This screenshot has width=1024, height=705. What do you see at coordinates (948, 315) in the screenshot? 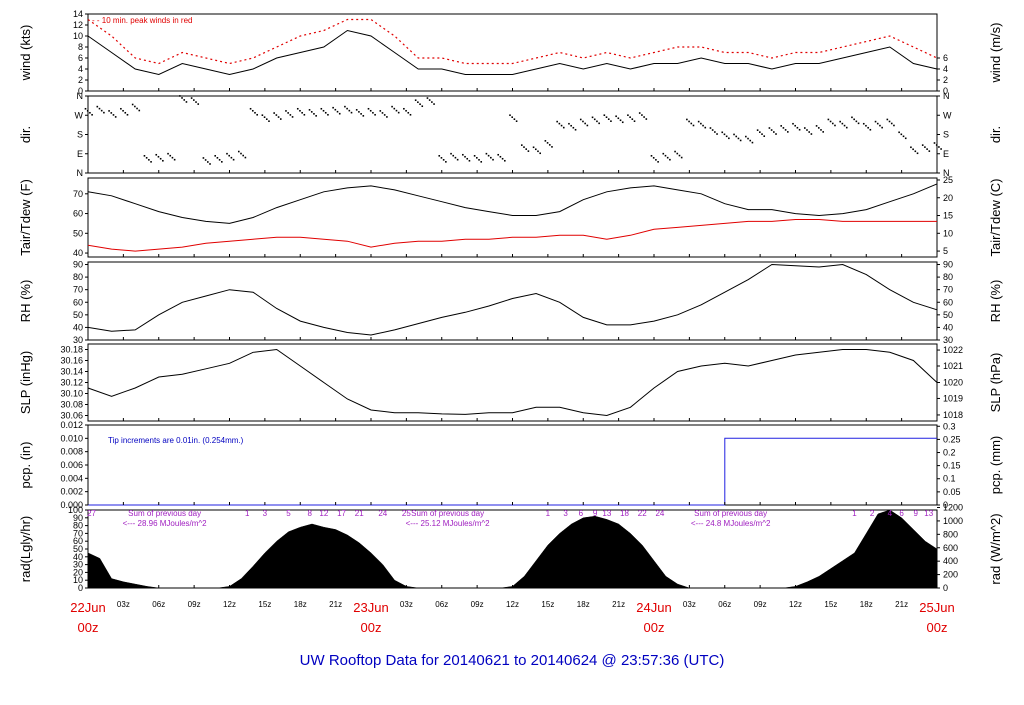
I see `rh-ytick-right-label: 50` at bounding box center [948, 315].